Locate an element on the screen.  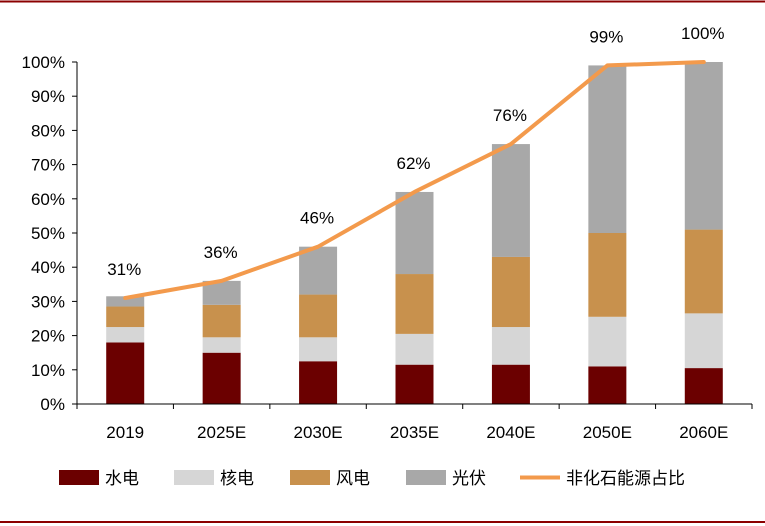
legend-item: 非化石能源占比 is located at coordinates (602, 479).